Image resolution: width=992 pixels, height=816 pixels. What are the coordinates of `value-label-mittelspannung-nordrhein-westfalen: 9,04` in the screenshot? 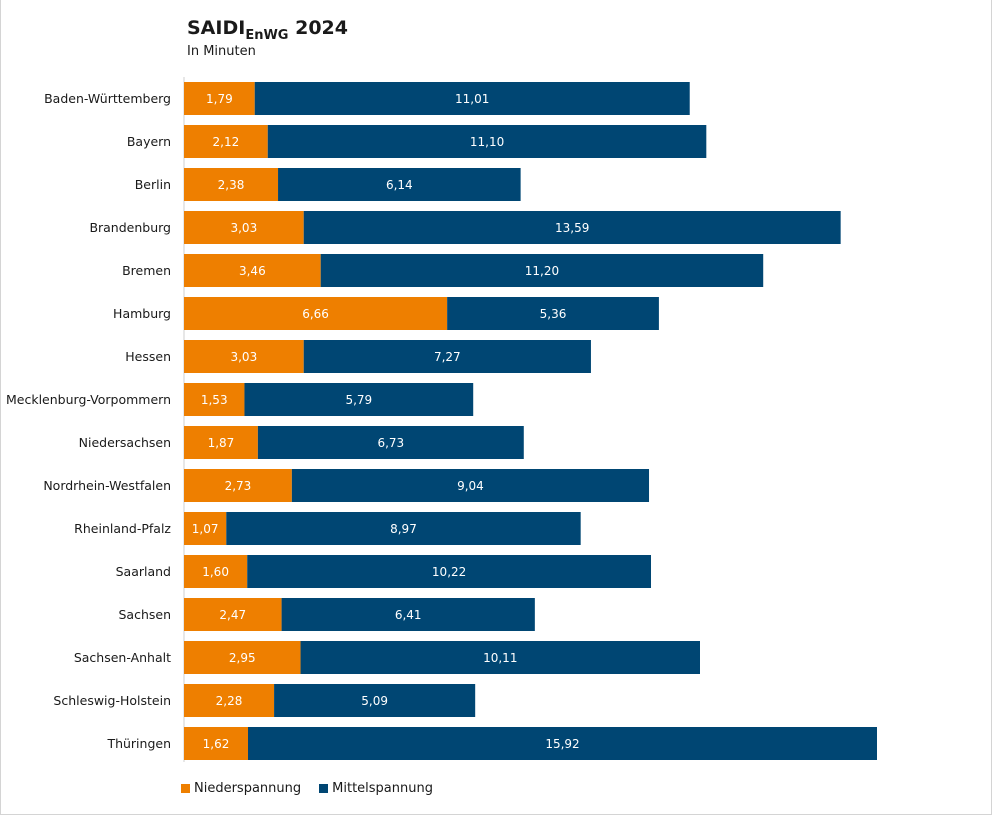 It's located at (470, 486).